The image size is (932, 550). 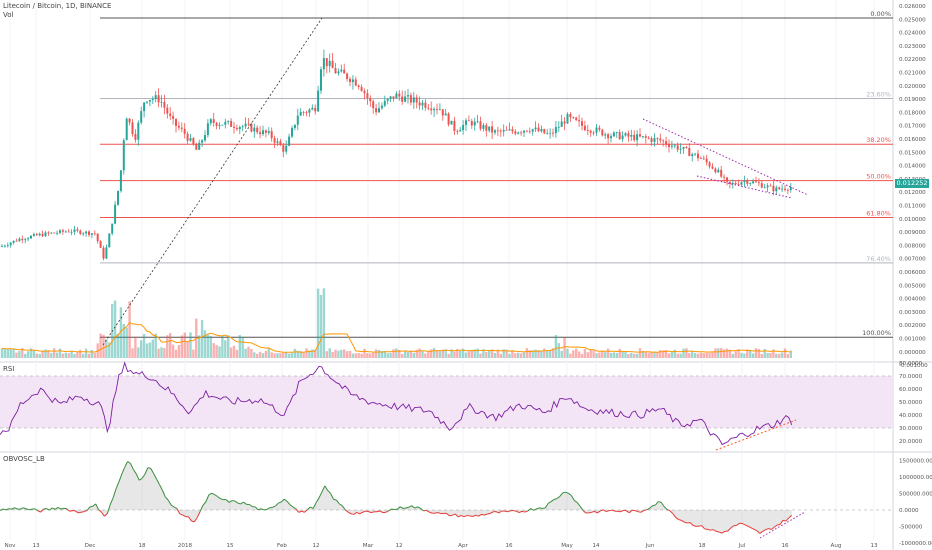 What do you see at coordinates (142, 546) in the screenshot?
I see `time-tick-label: 18` at bounding box center [142, 546].